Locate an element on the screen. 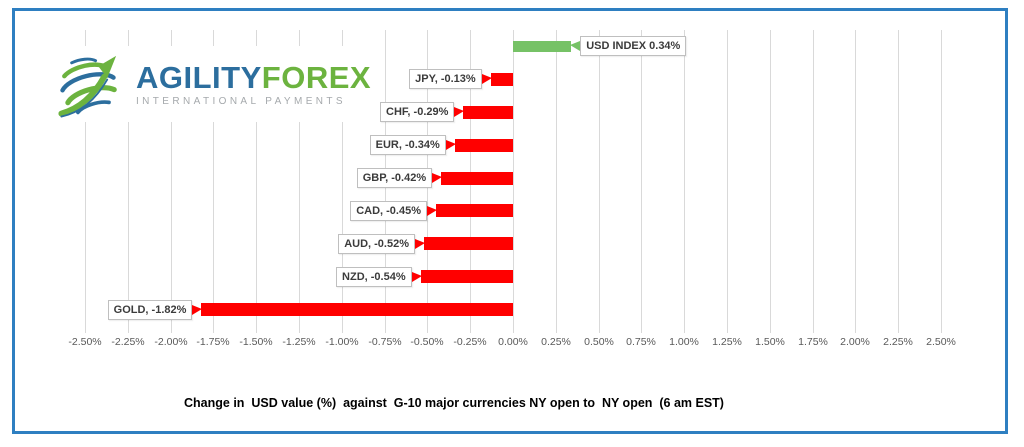 This screenshot has height=447, width=1024. x-axis-tick-label: -1.50% is located at coordinates (256, 342).